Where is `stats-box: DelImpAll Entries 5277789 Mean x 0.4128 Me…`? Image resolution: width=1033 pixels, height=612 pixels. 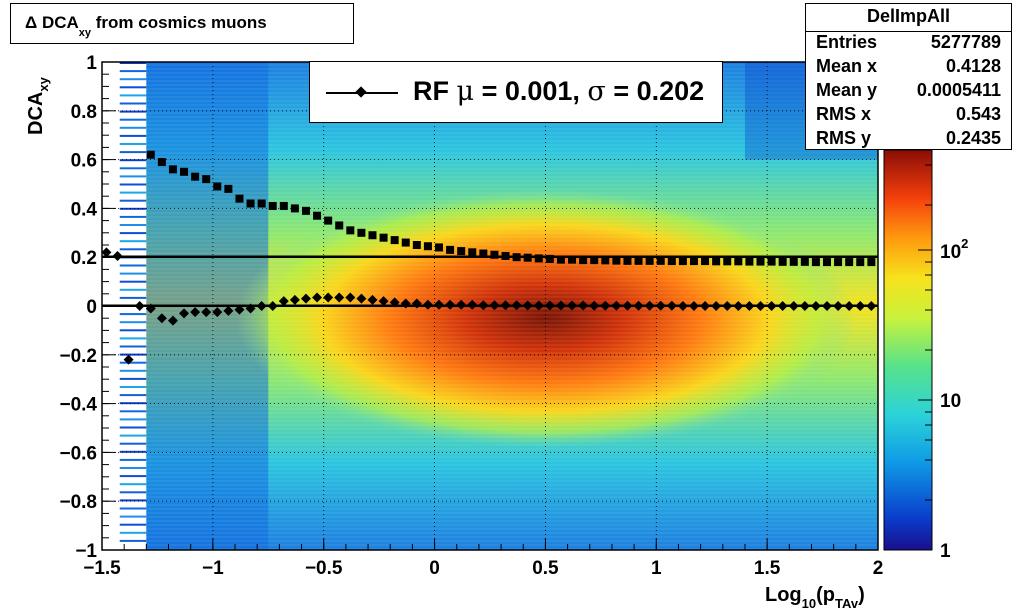 stats-box: DelImpAll Entries 5277789 Mean x 0.4128 Me… is located at coordinates (908, 76).